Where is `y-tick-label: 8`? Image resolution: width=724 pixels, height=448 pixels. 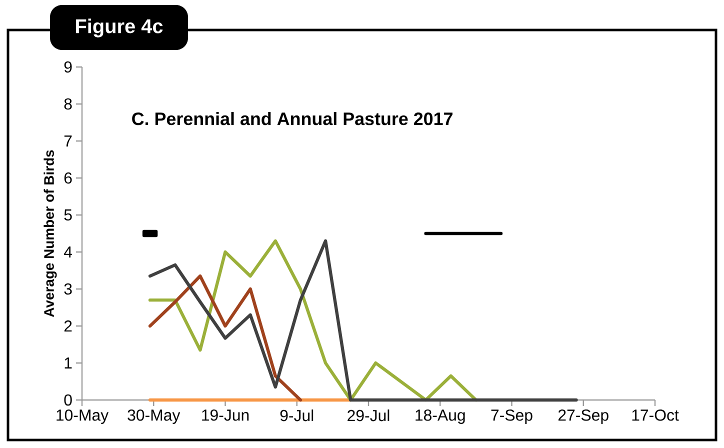
y-tick-label: 8 is located at coordinates (68, 104).